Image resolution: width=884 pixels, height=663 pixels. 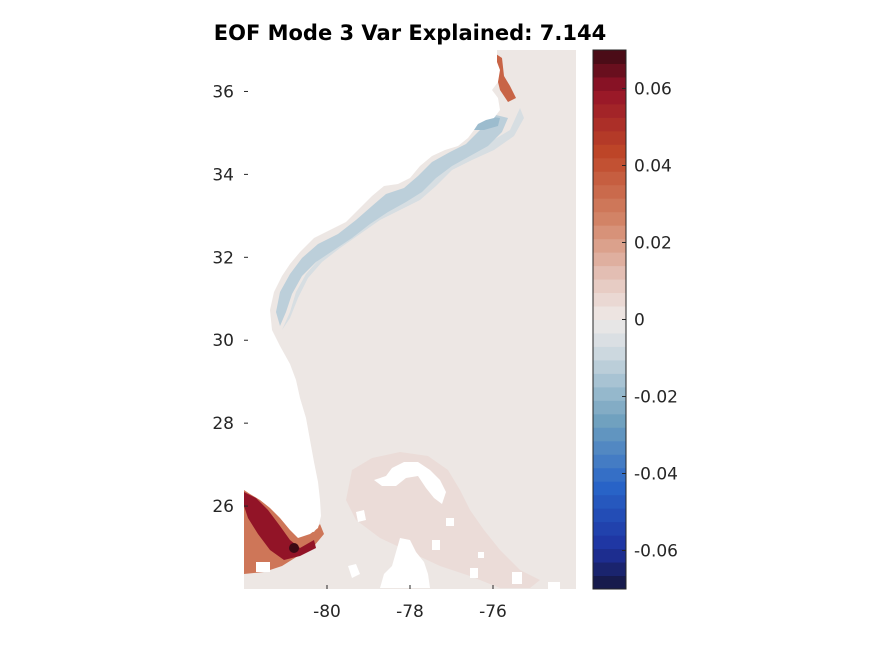 I want to click on feature-shelf-outer-carolinas, so click(x=403, y=219).